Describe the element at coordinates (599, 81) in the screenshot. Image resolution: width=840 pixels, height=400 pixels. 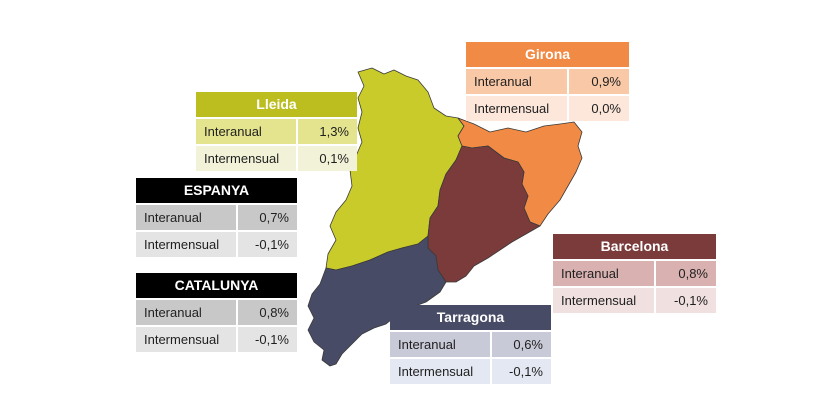
I see `row-value: 0,9%` at that location.